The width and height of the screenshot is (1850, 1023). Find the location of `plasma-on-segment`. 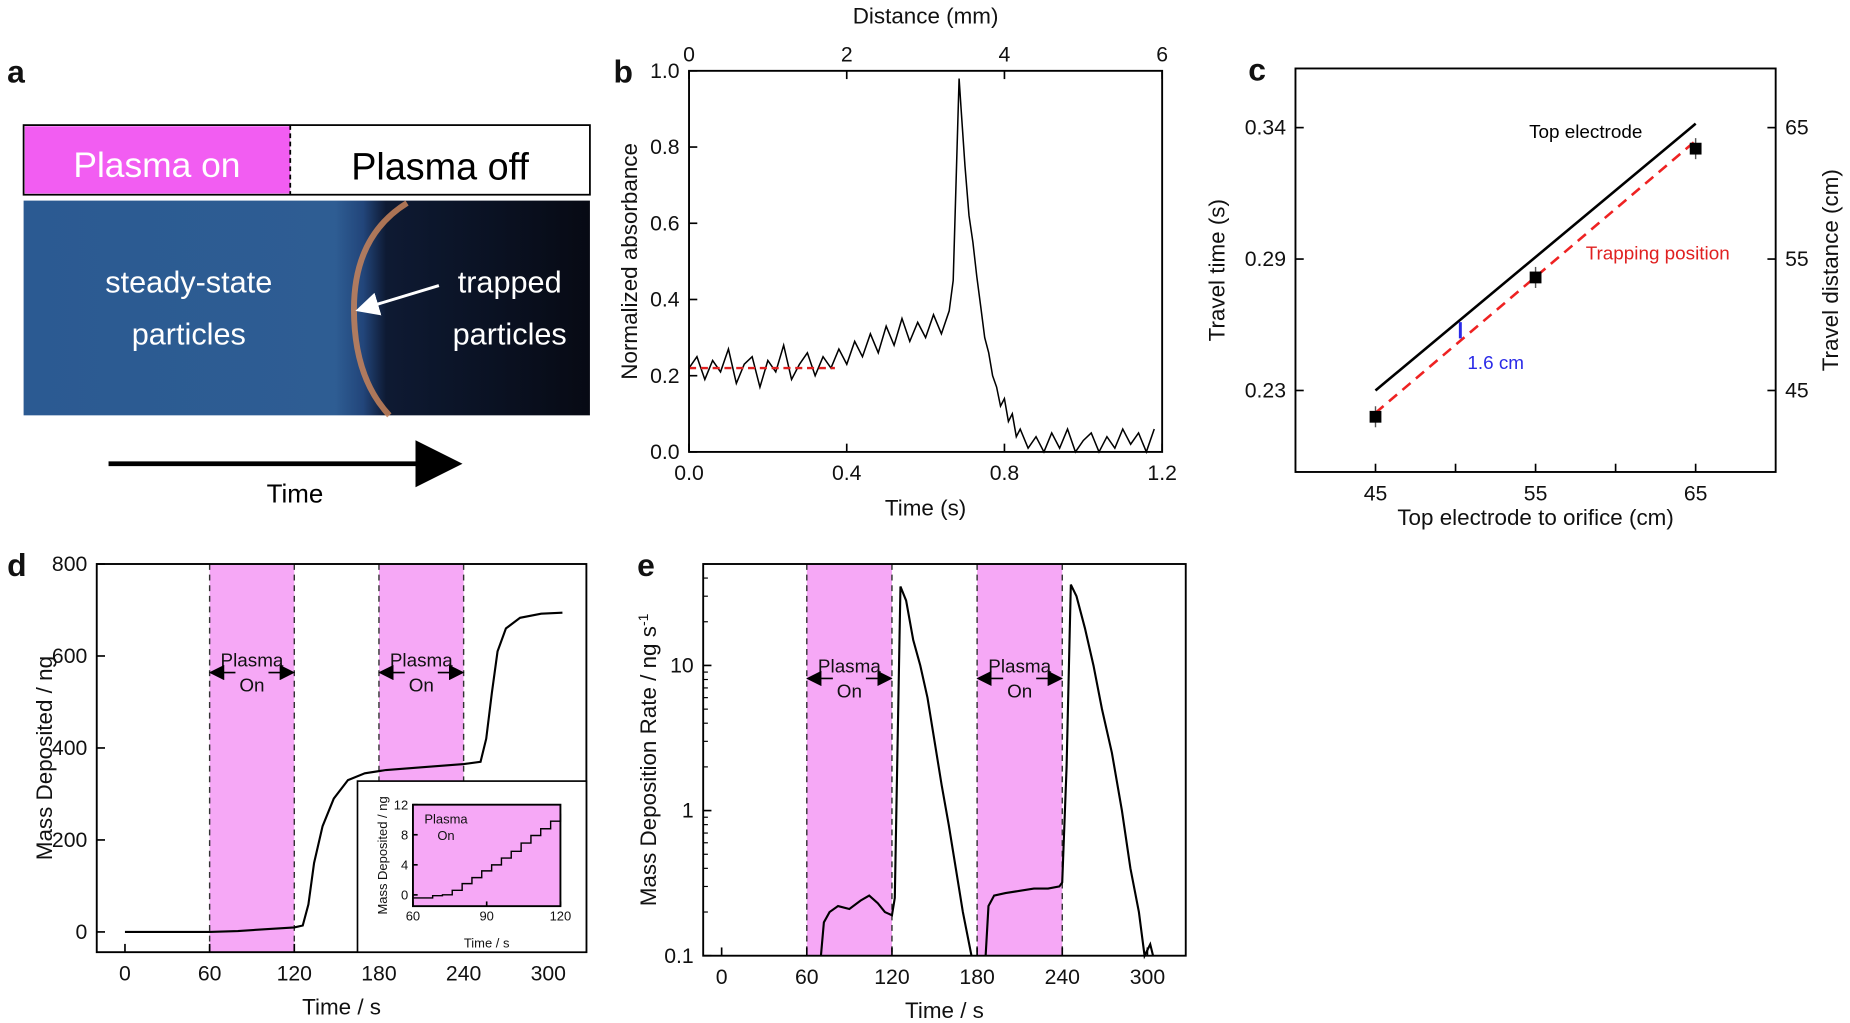

plasma-on-segment is located at coordinates (157, 160).